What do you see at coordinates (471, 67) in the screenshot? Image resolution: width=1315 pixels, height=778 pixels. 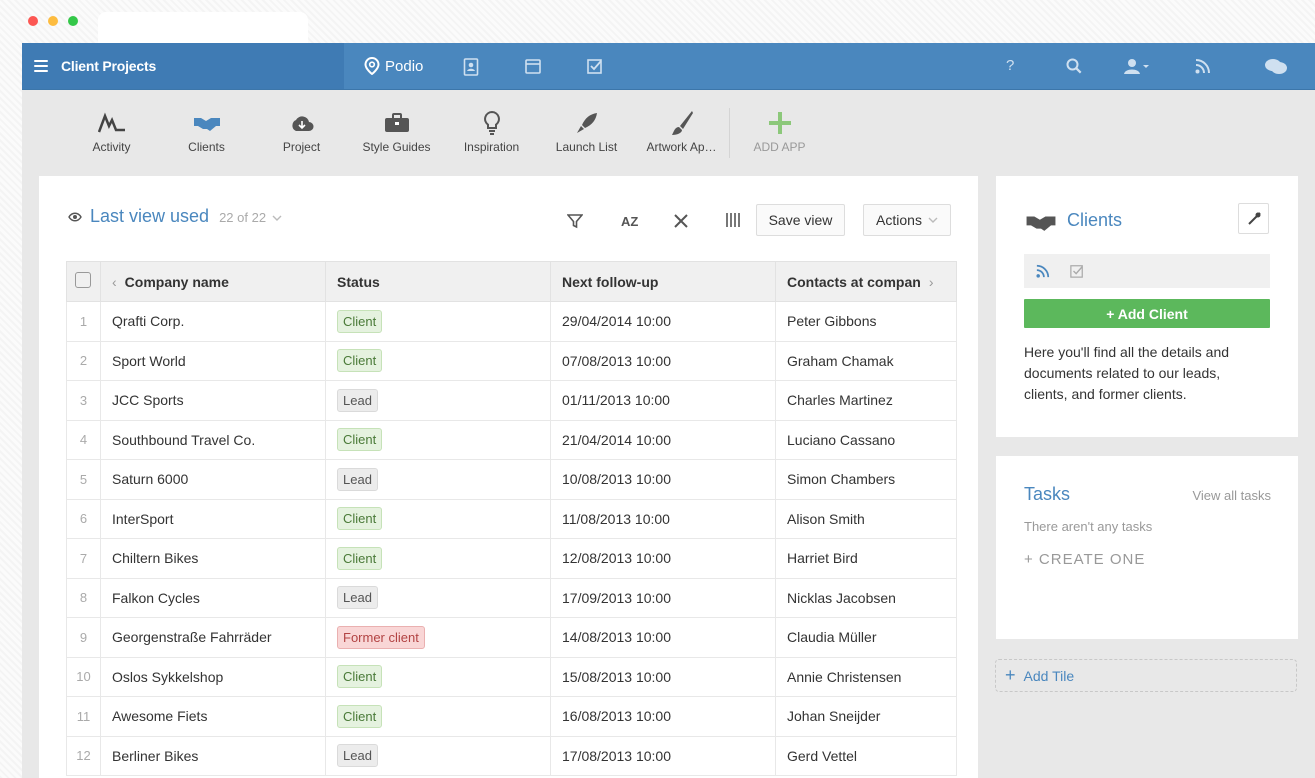 I see `contacts-icon` at bounding box center [471, 67].